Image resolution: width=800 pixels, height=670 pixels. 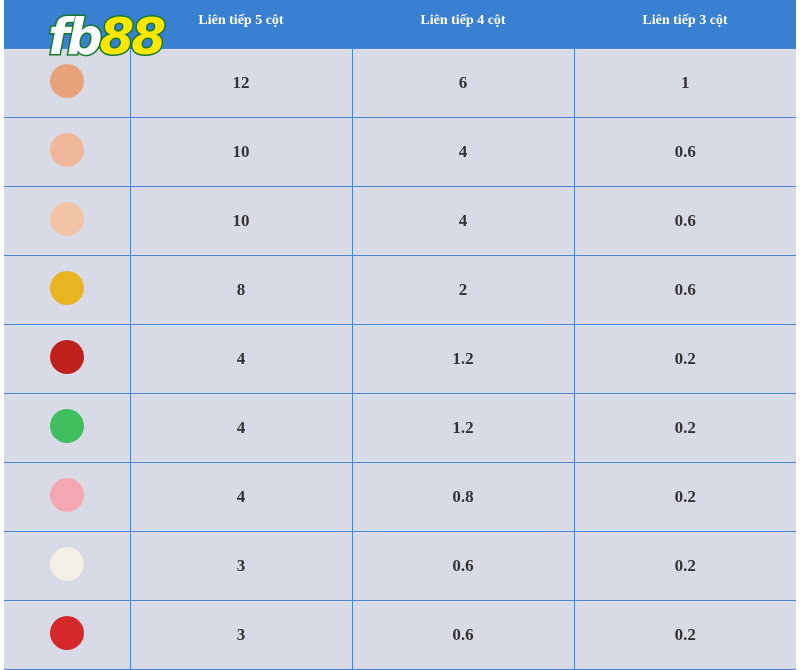 I want to click on column-header: Liên tiếp 3 cột, so click(x=685, y=24).